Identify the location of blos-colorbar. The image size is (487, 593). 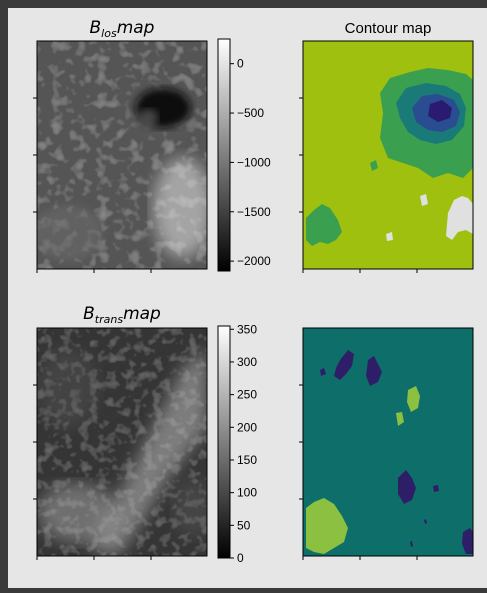
(224, 155).